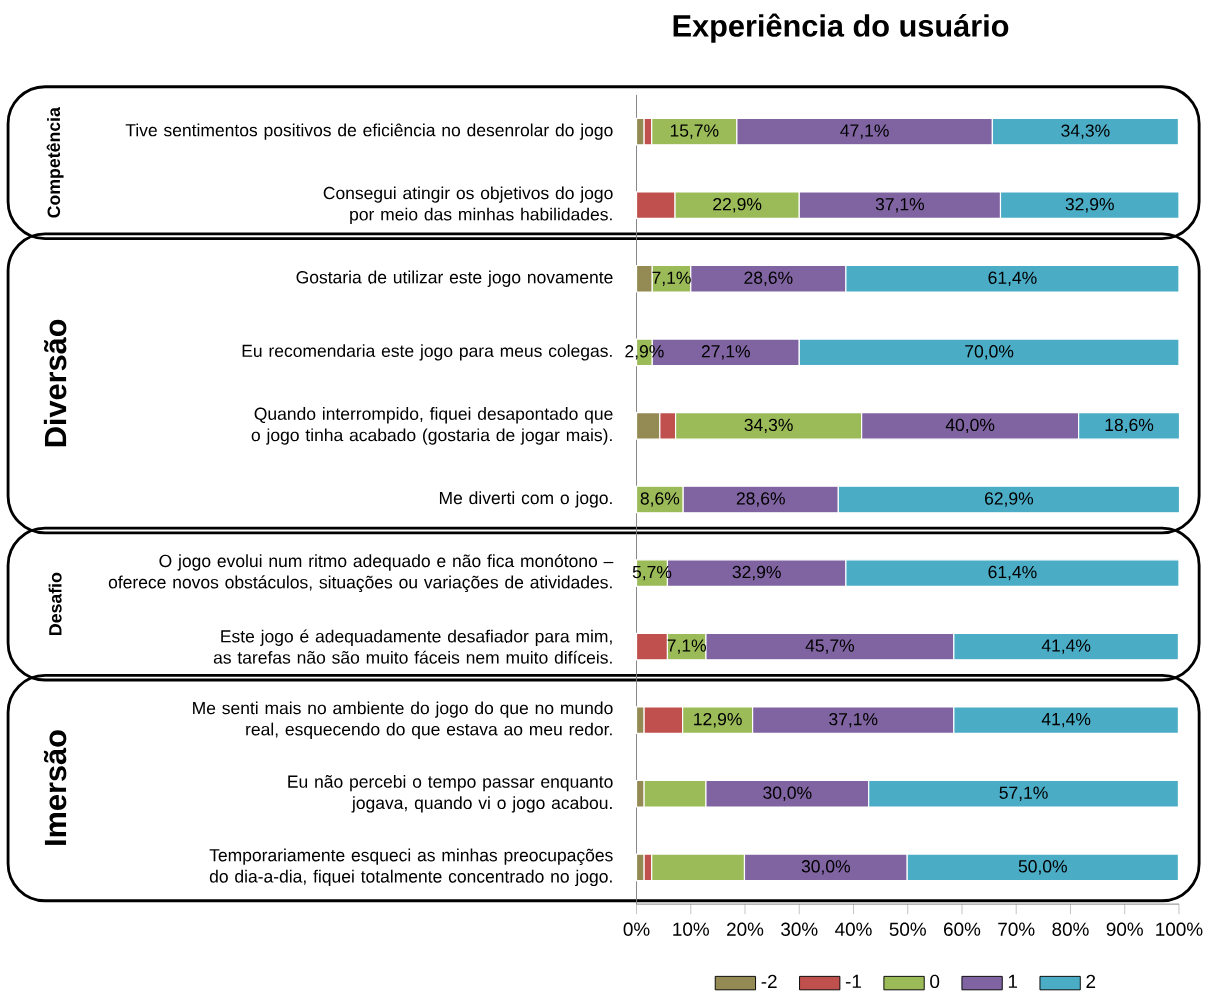  I want to click on y-tick-label: Temporariamente esqueci as minhas preocupações do dia-a-dia, fiquei totalmente concentrado no jogo., so click(411, 867).